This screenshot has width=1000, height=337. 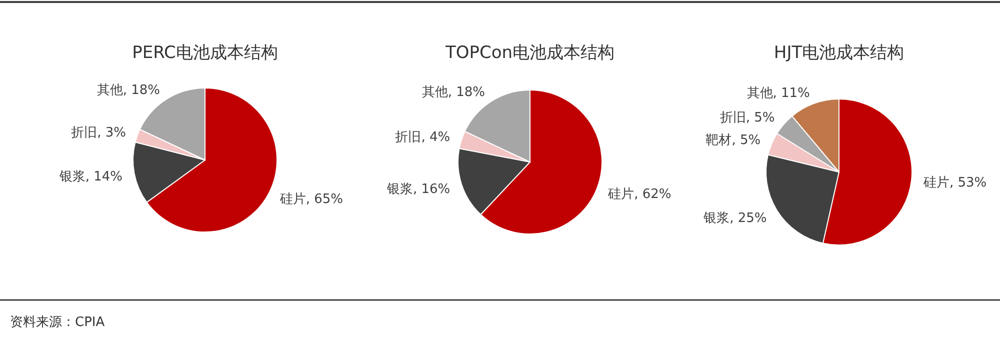 What do you see at coordinates (529, 53) in the screenshot?
I see `chart-title: TOPCon电池成本结构` at bounding box center [529, 53].